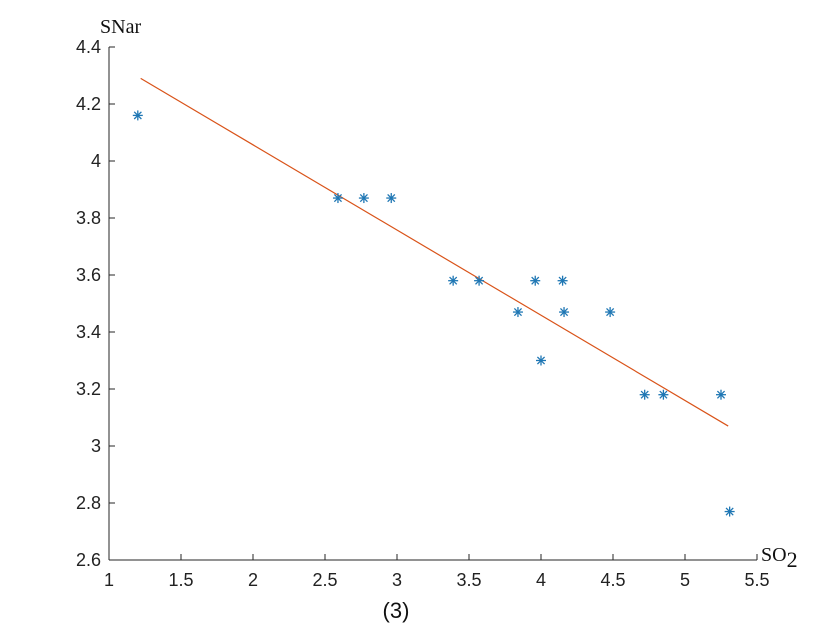 The height and width of the screenshot is (638, 840). I want to click on y-ticks: 2.6 2.8 3 3.2 3.4 3.6 3.8 4 4.2 4.4, so click(95, 303).